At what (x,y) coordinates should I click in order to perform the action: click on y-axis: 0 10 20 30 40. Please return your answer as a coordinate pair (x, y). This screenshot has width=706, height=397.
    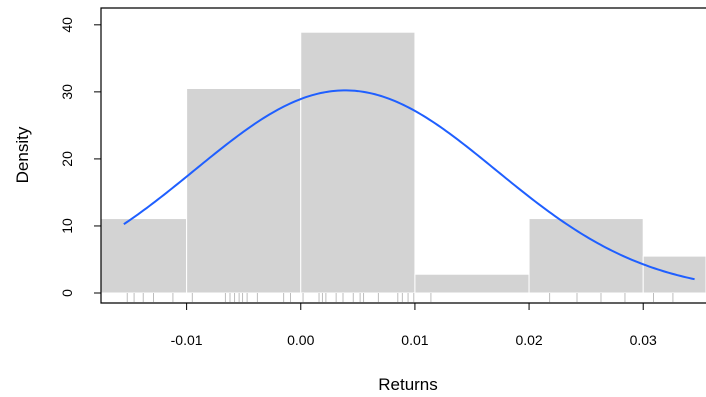
    Looking at the image, I should click on (80, 157).